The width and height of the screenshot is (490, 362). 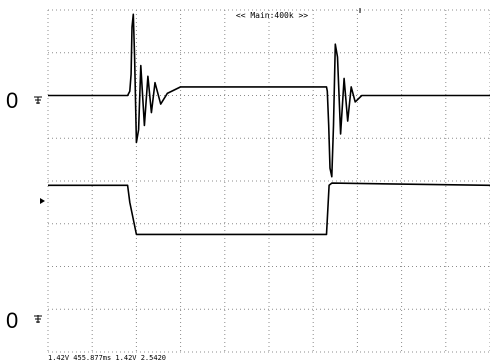 I want to click on ch1-ground-icon, so click(x=38, y=100).